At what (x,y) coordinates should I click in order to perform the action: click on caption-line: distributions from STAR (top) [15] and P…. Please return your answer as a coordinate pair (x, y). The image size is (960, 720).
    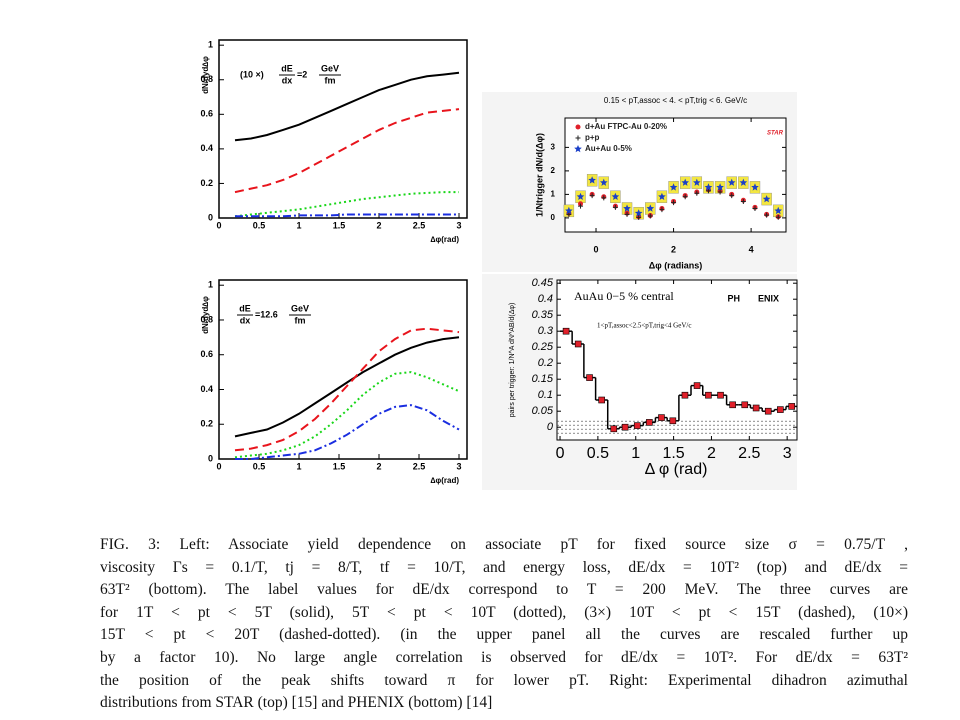
    Looking at the image, I should click on (296, 703).